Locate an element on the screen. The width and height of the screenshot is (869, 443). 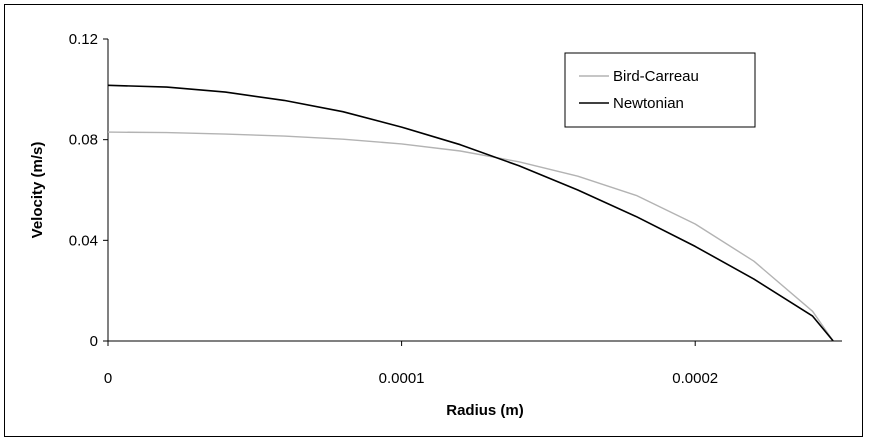
y-tick-label: 0 is located at coordinates (94, 341).